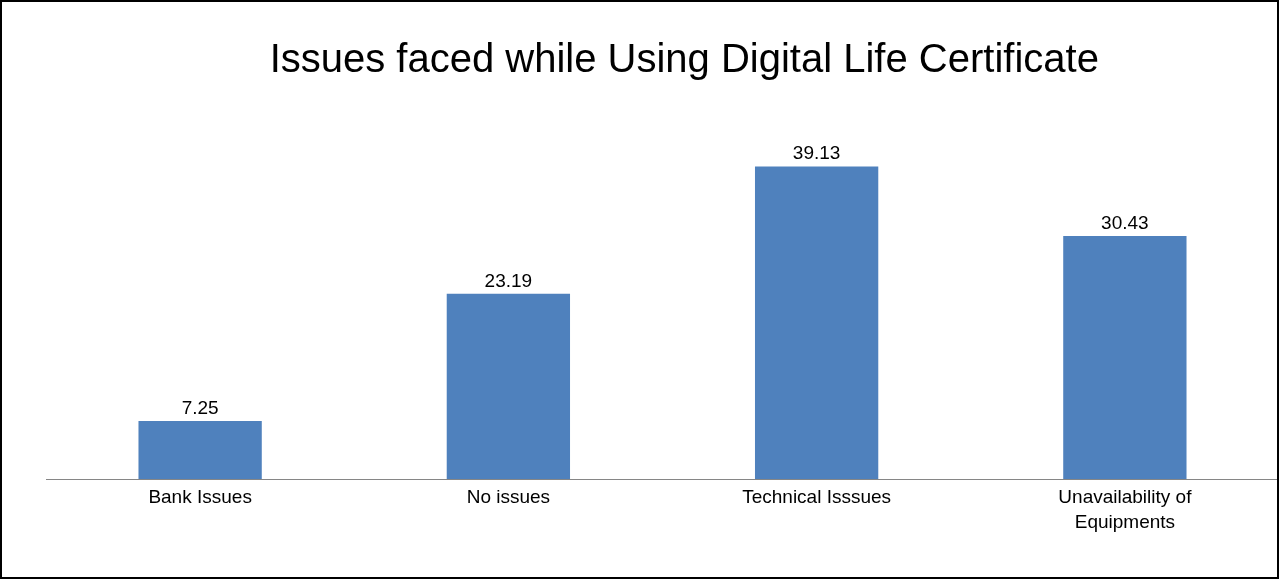 This screenshot has height=579, width=1279. What do you see at coordinates (200, 408) in the screenshot?
I see `data-label: 7.25` at bounding box center [200, 408].